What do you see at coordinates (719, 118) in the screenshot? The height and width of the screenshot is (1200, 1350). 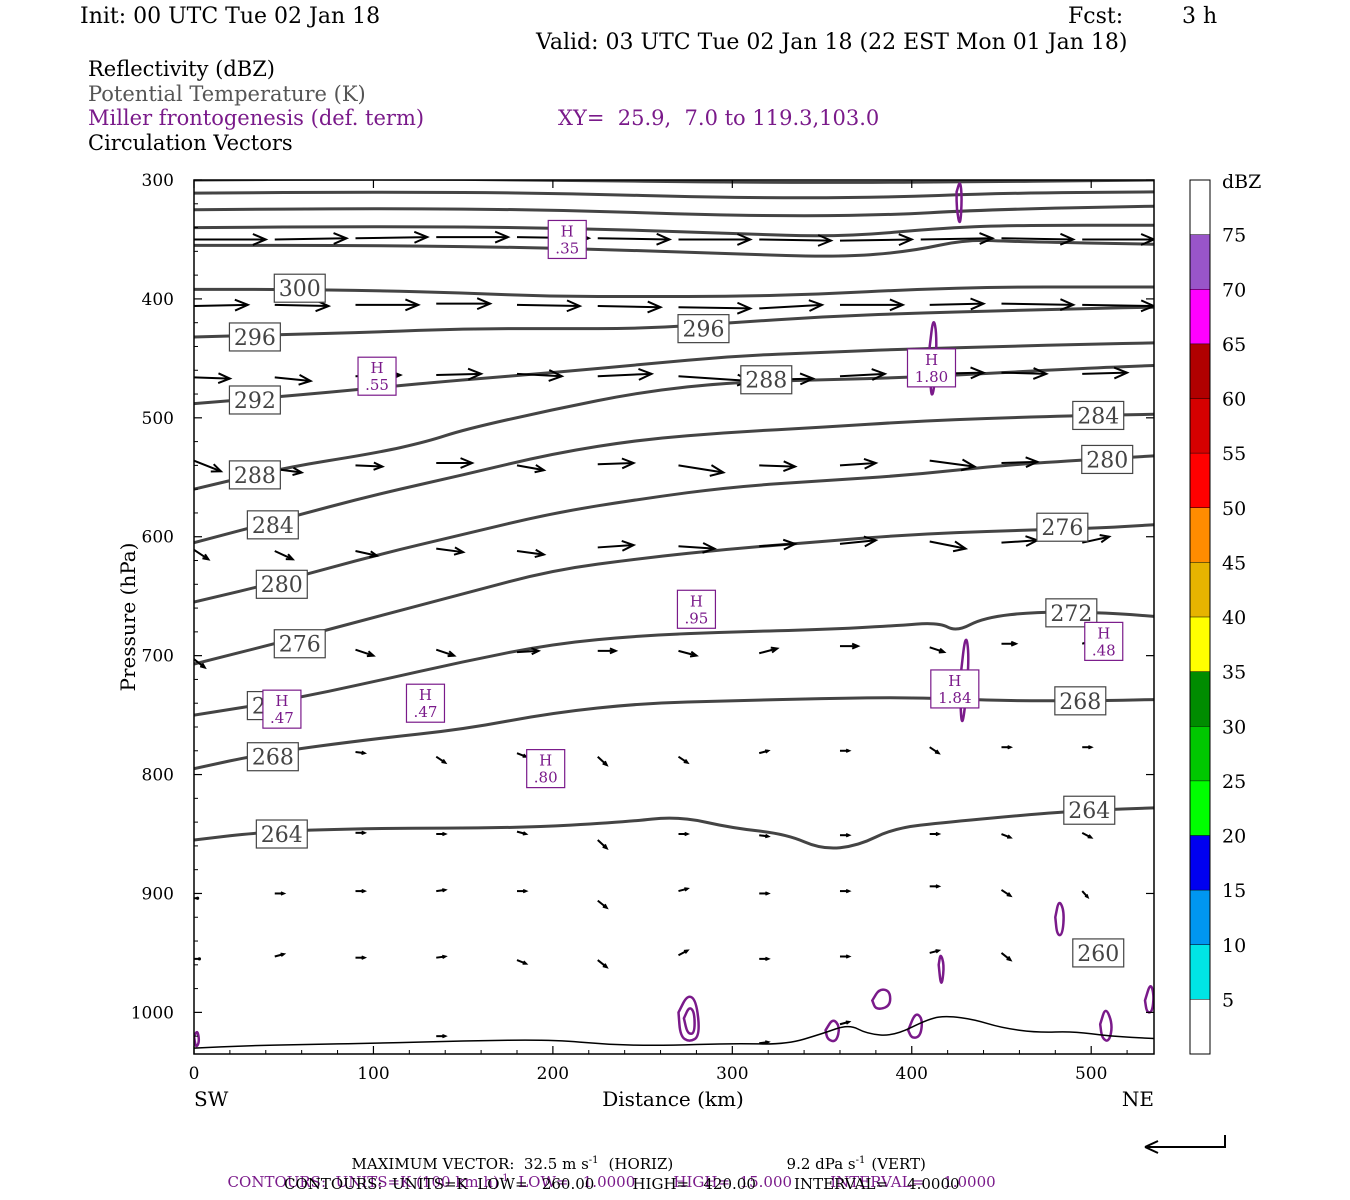 I see `legend-xy: XY= 25.9, 7.0 to 119.3,103.0` at bounding box center [719, 118].